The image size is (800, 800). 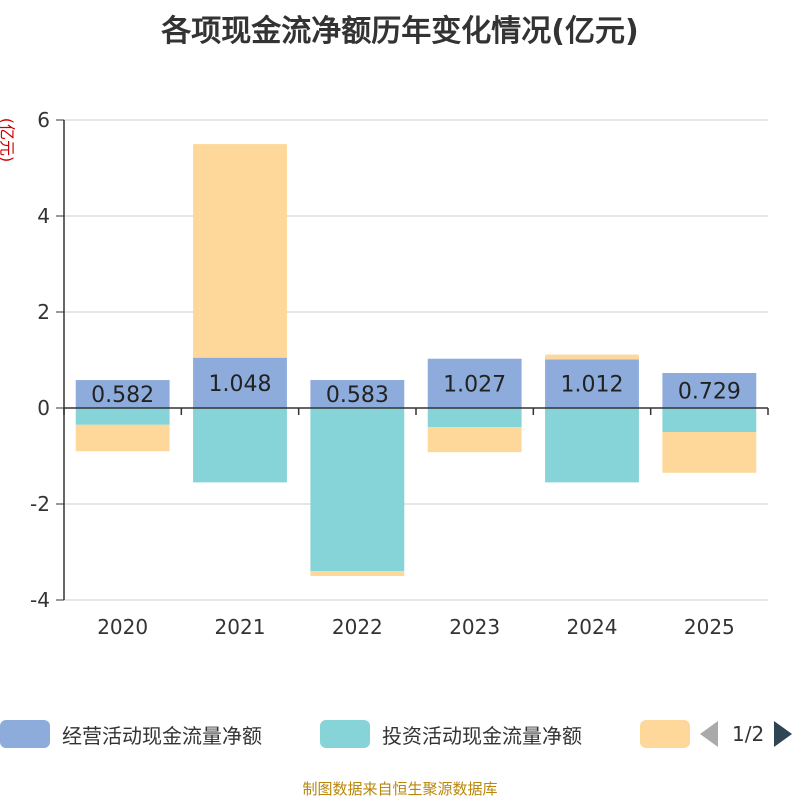 I want to click on legend-page-indicator: 1/2, so click(x=748, y=734).